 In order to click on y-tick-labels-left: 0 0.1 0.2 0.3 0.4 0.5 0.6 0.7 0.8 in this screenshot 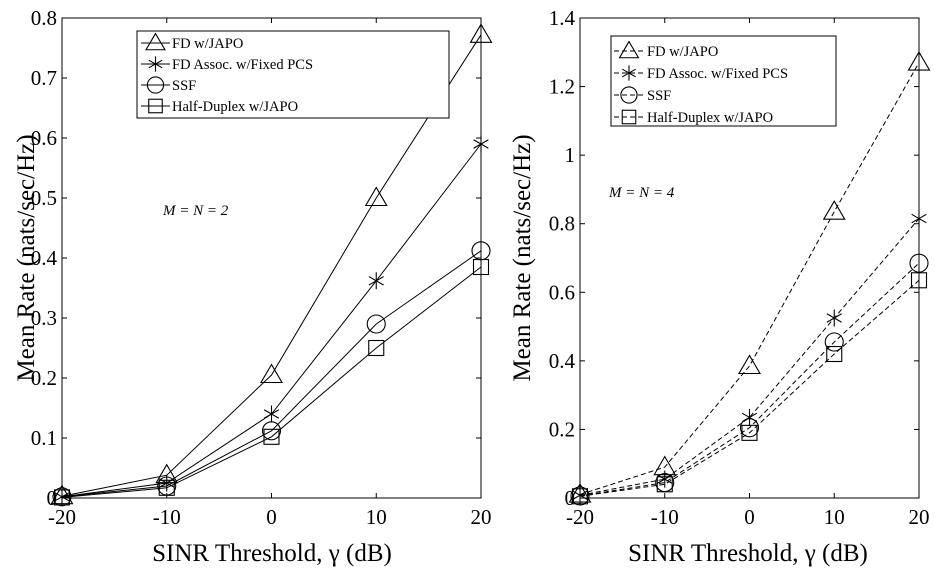, I will do `click(44, 258)`.